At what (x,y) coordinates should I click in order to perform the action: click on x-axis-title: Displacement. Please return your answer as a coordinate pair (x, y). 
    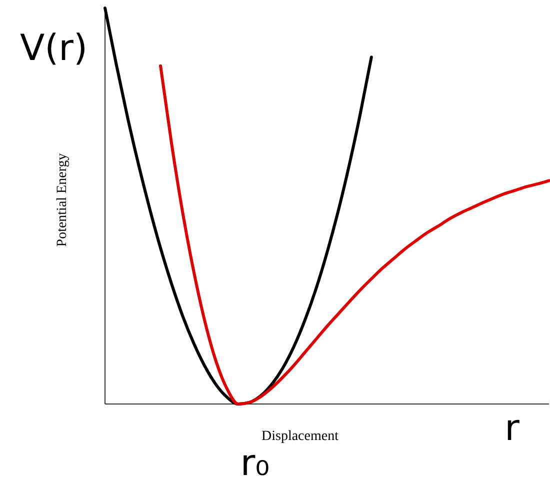
    Looking at the image, I should click on (300, 436).